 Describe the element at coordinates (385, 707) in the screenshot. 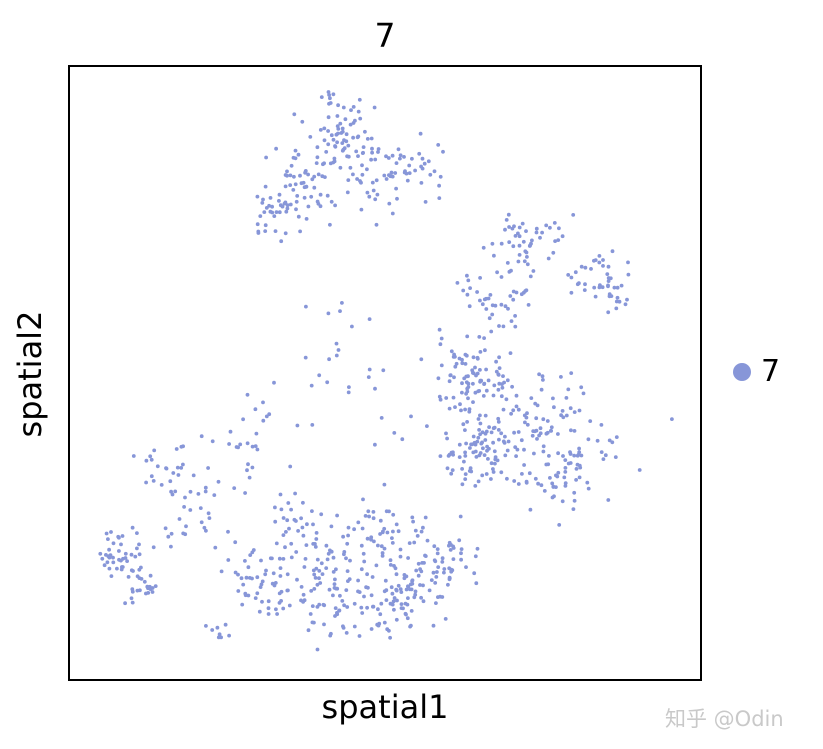

I see `x-axis-label: spatial1` at that location.